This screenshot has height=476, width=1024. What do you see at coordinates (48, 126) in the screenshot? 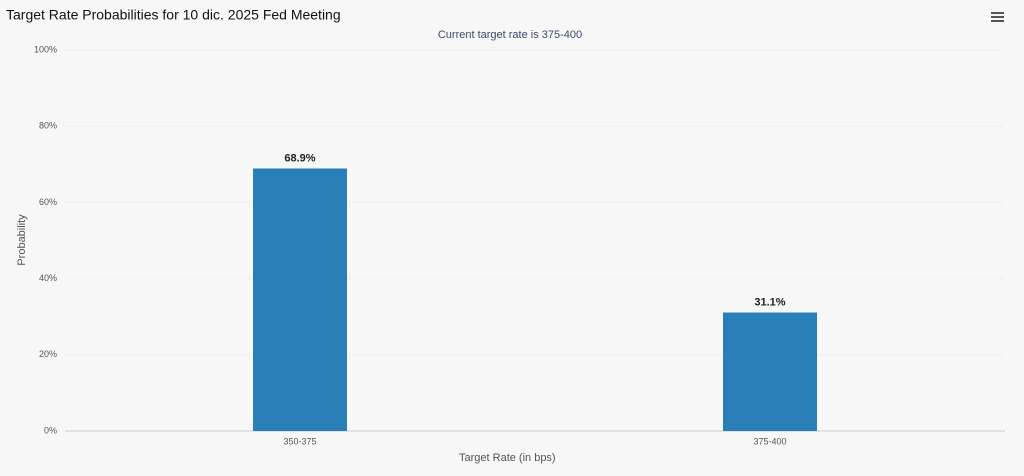
I see `y-tick-label: 80%` at bounding box center [48, 126].